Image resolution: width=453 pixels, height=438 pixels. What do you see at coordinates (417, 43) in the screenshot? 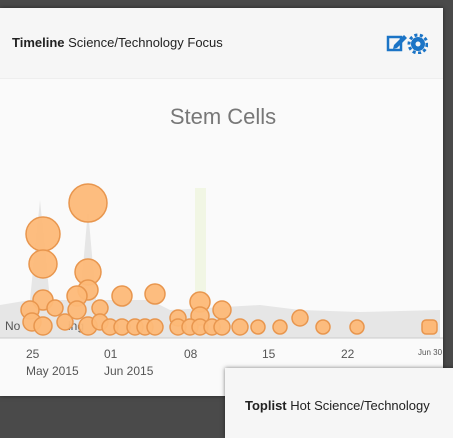
I see `settings-icon` at bounding box center [417, 43].